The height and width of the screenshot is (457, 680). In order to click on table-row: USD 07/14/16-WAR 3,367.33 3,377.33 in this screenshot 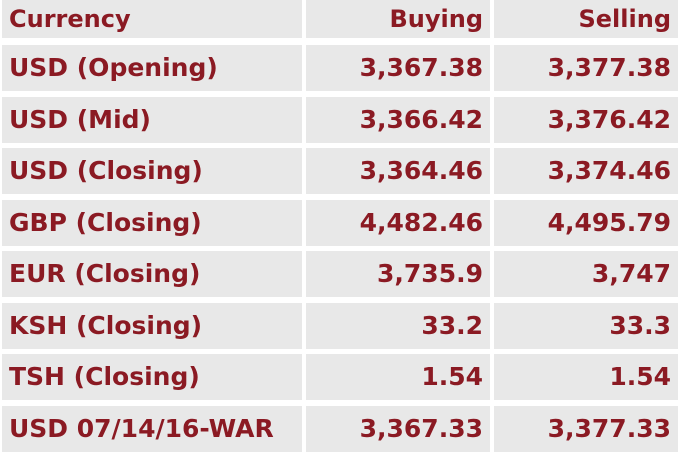, I will do `click(340, 429)`.